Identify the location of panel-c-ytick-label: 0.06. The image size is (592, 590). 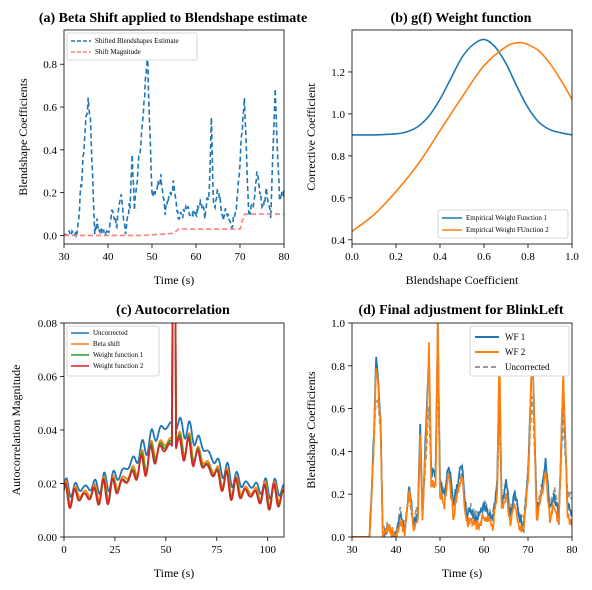
(48, 378).